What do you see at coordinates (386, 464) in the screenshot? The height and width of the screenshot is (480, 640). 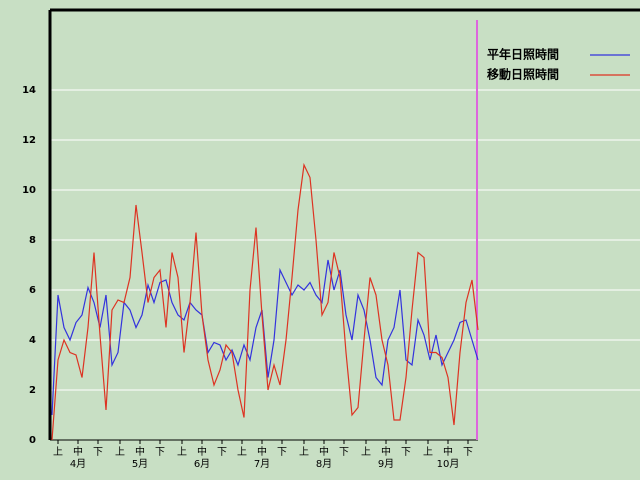 I see `month-label: 9月` at bounding box center [386, 464].